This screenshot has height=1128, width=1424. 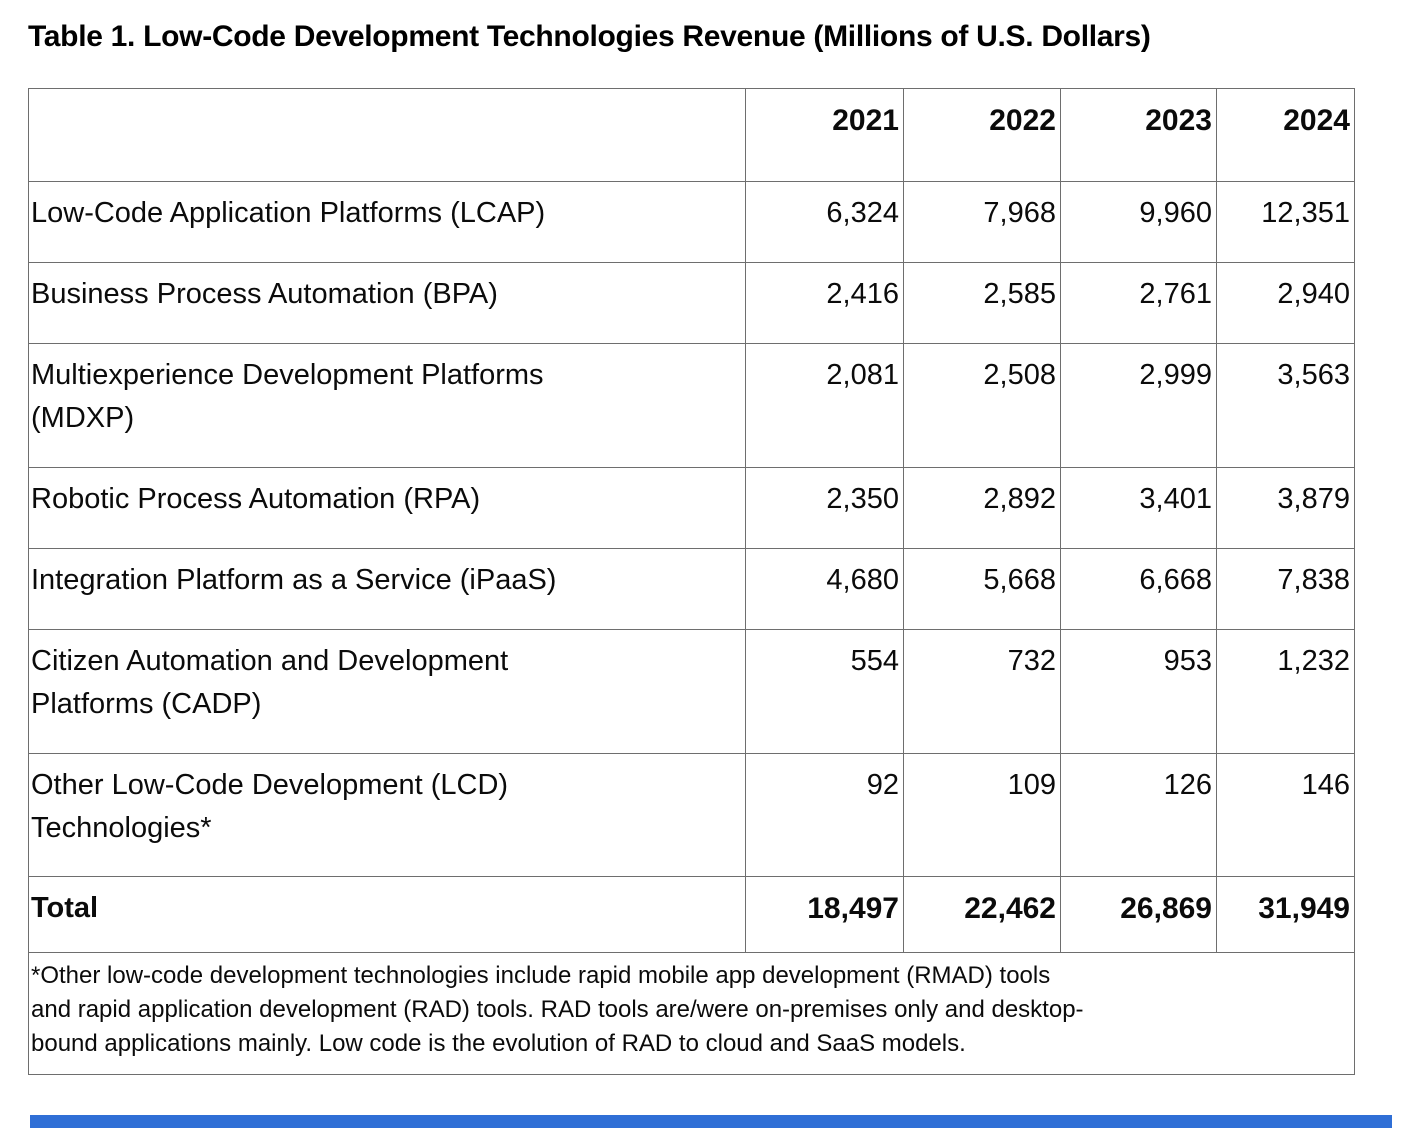 What do you see at coordinates (824, 303) in the screenshot?
I see `cell-value: 2,416` at bounding box center [824, 303].